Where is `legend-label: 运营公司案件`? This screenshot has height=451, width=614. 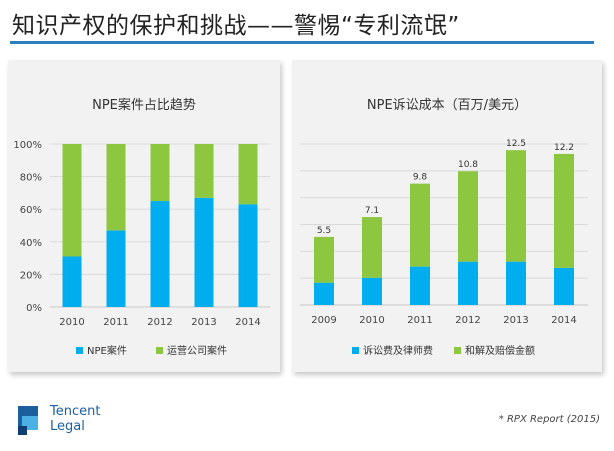 legend-label: 运营公司案件 is located at coordinates (197, 350).